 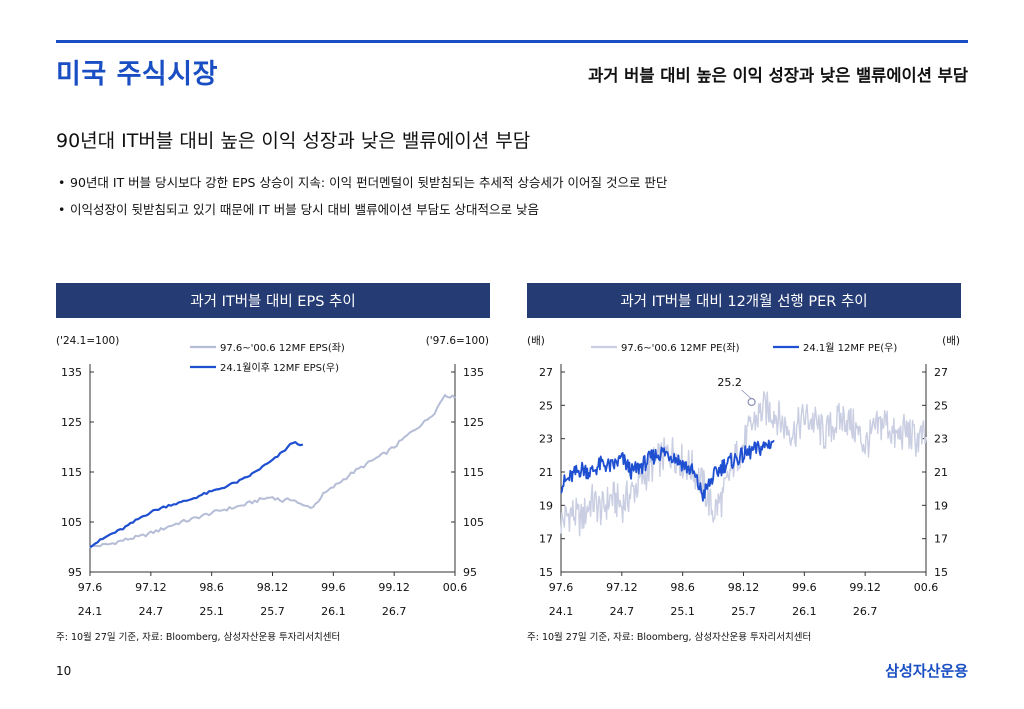 I want to click on left-y-tick-label: 115, so click(x=71, y=472).